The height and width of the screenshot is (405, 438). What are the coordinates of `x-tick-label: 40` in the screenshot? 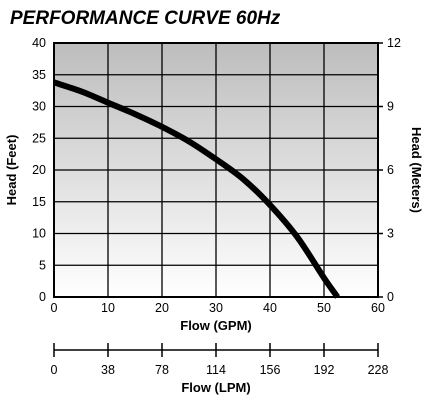 It's located at (270, 308).